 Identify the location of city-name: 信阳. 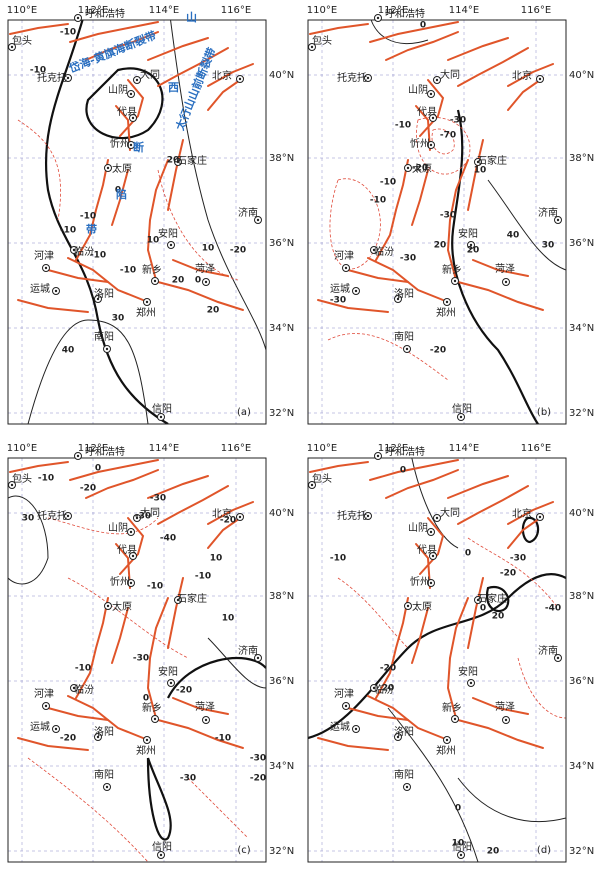
(162, 847).